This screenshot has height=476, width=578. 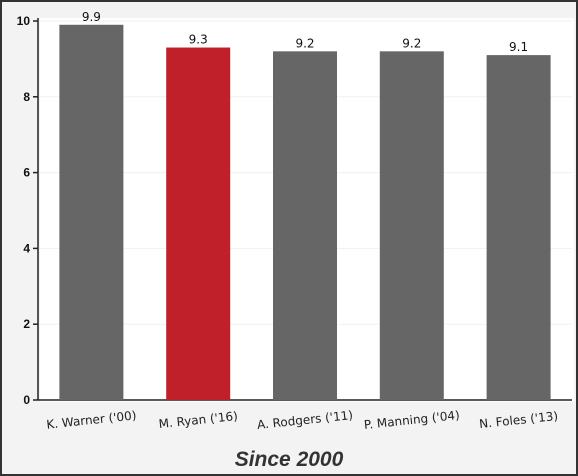 I want to click on y-tick-label: 6, so click(x=26, y=173).